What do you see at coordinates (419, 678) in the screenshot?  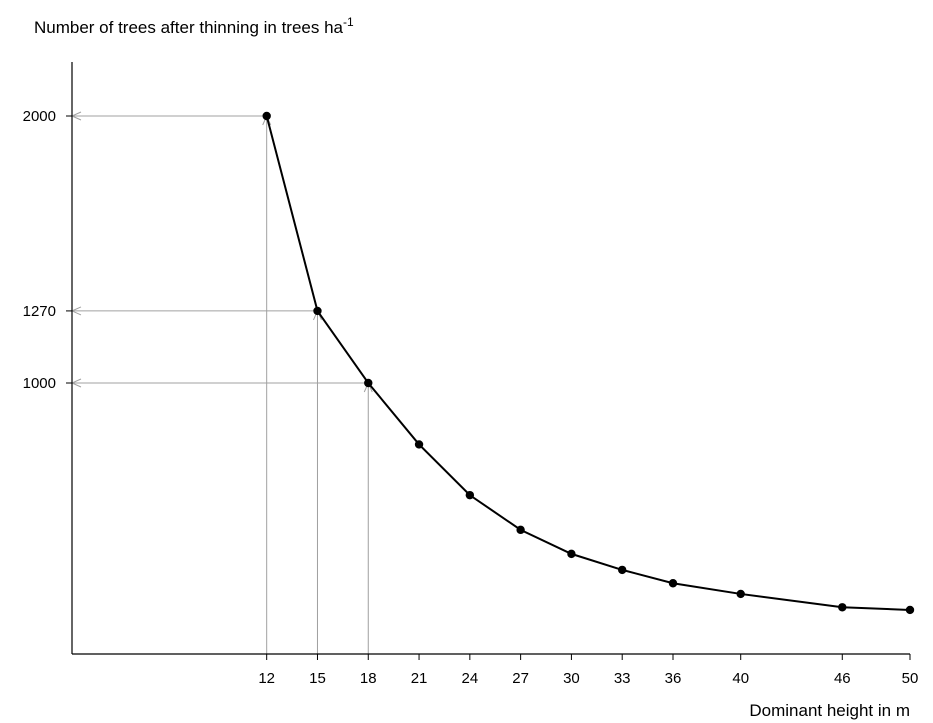 I see `x-tick-label: 21` at bounding box center [419, 678].